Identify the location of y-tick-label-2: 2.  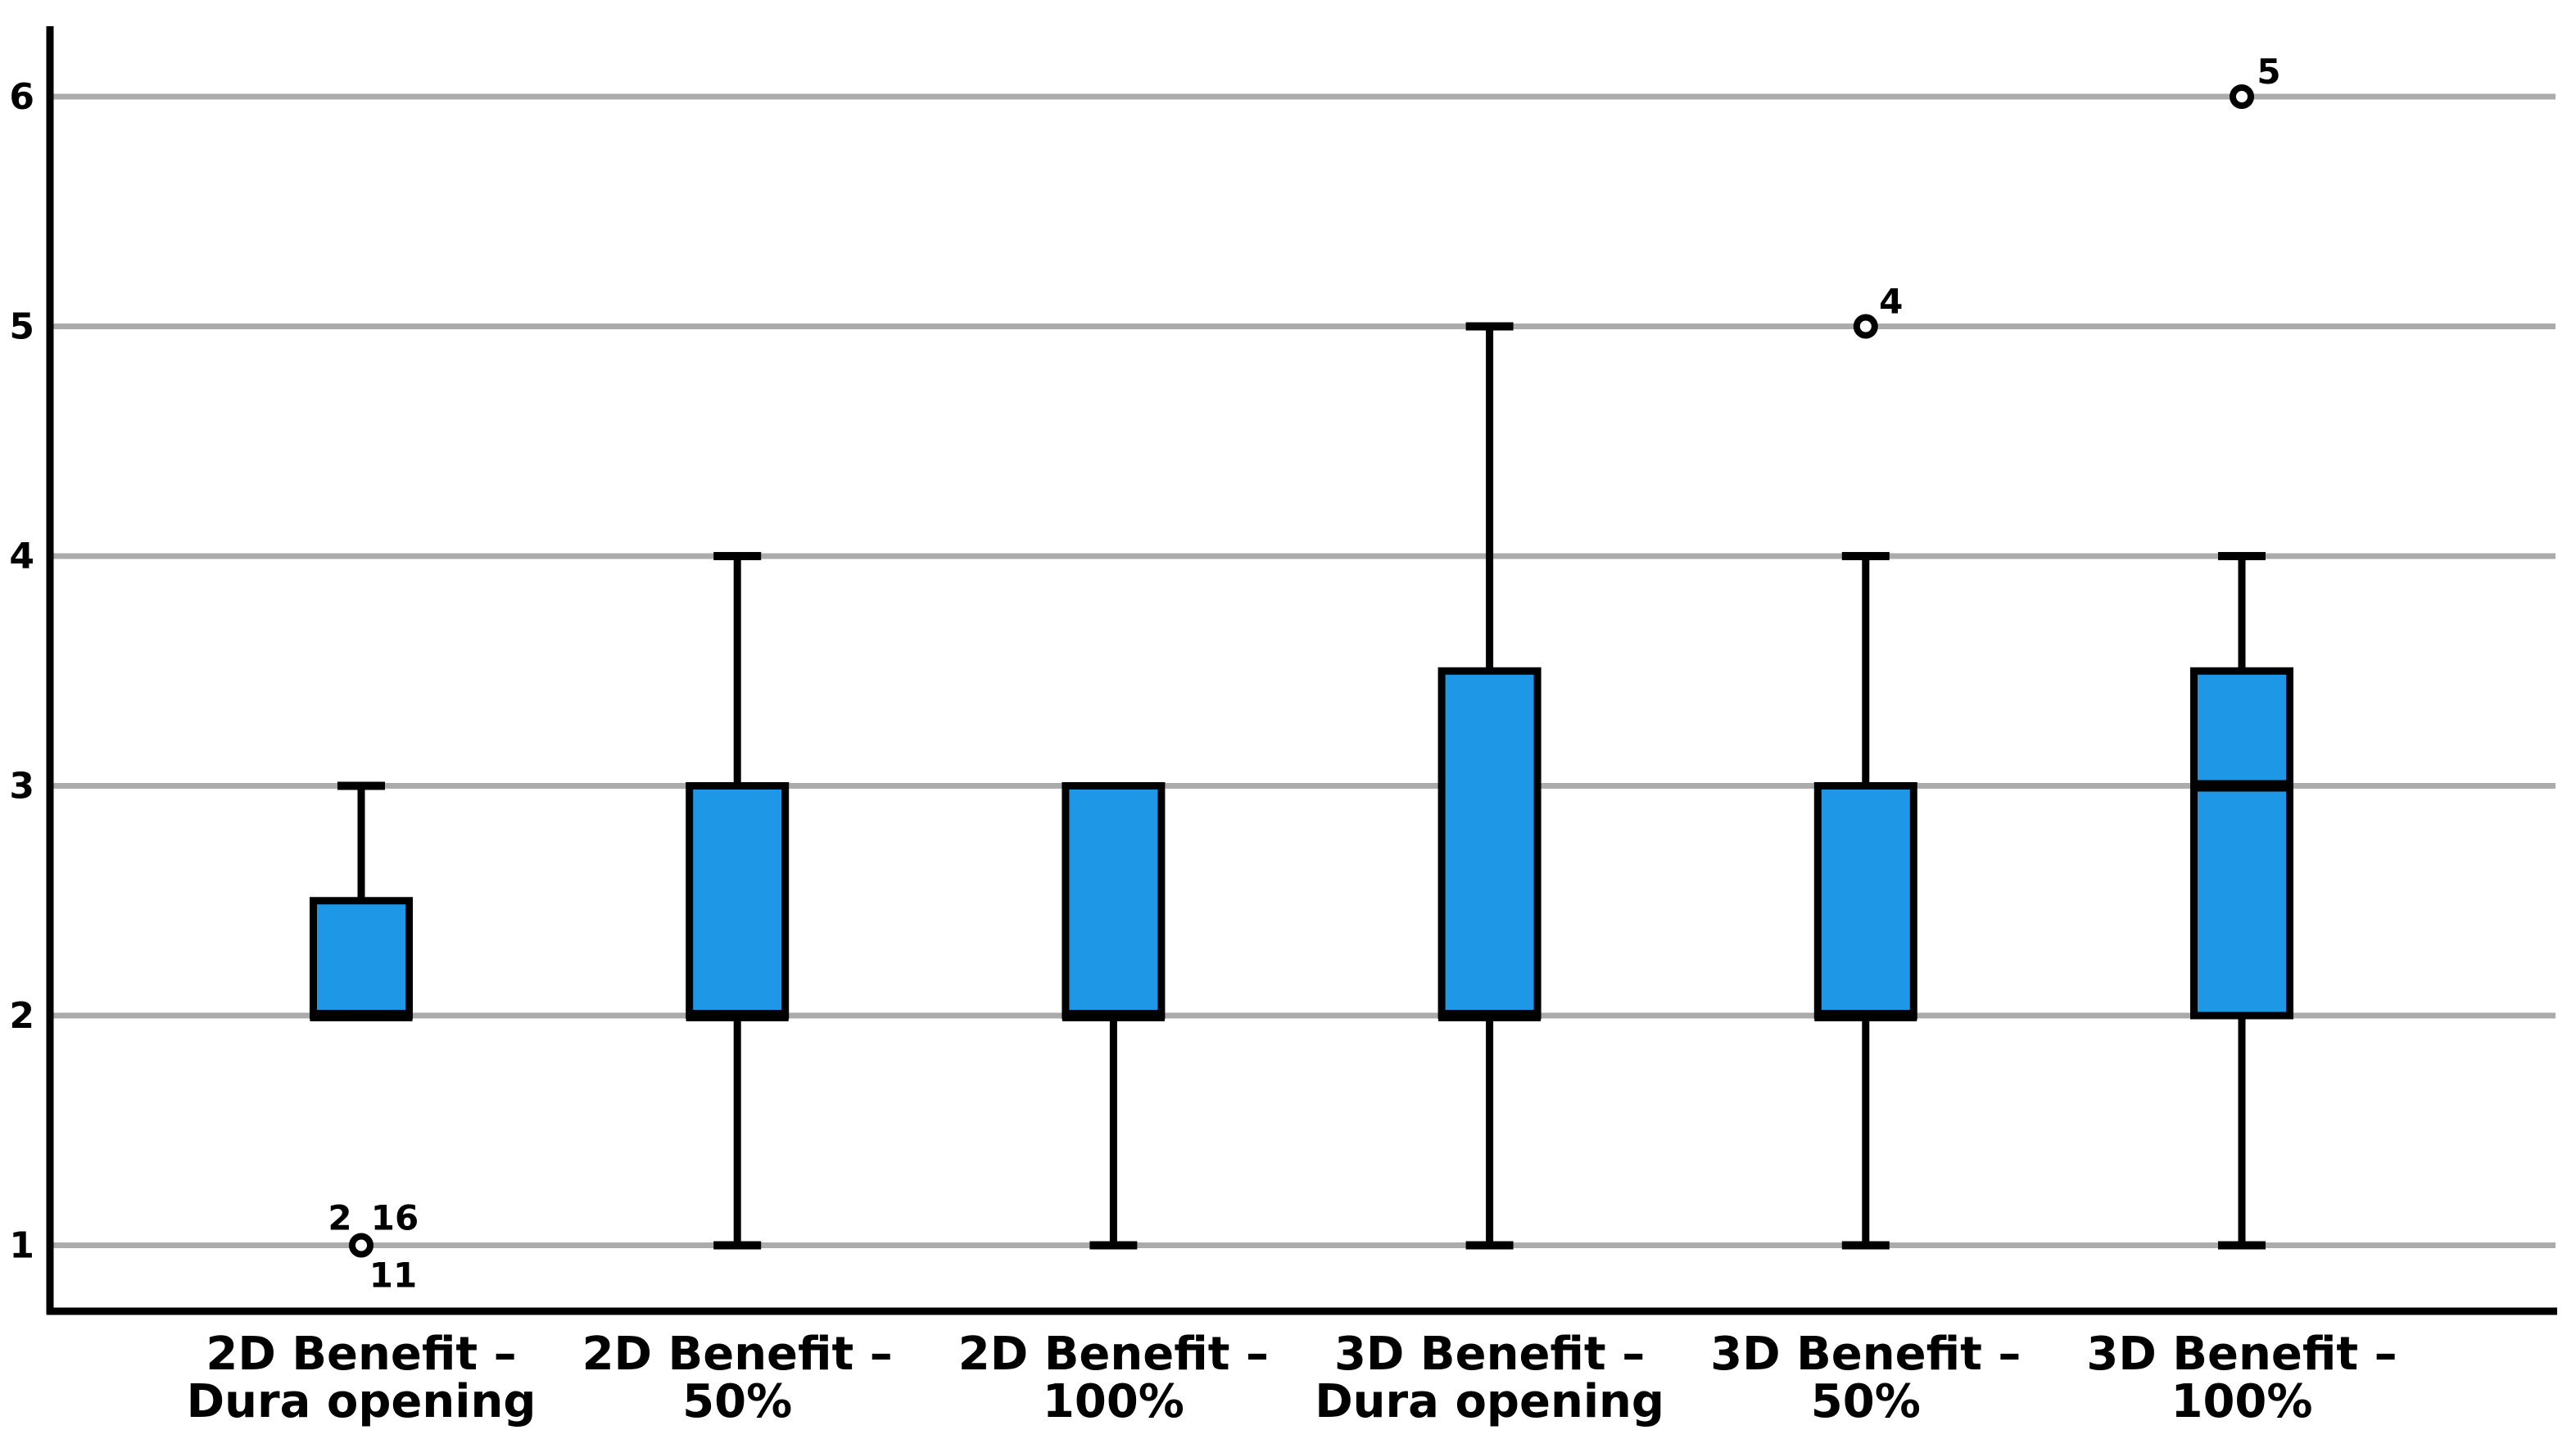
(21, 1016).